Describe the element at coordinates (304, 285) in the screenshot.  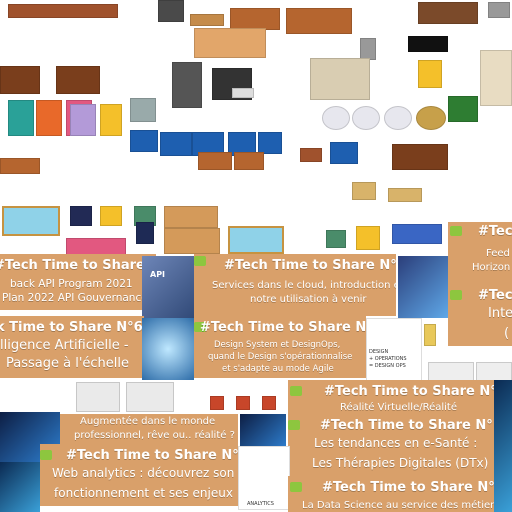
I see `banner-subtitle: Services dans le cloud, introduction et` at that location.